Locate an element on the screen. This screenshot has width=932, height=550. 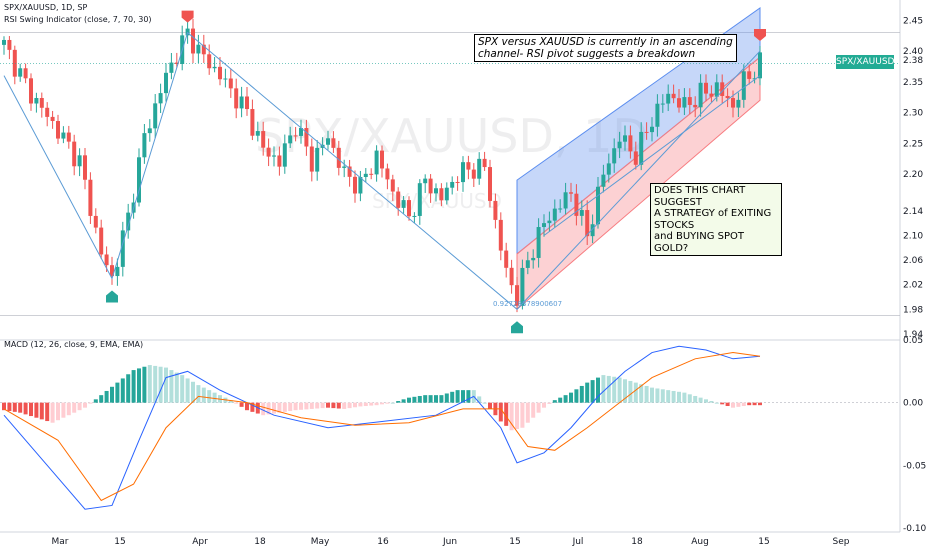
question-line-5: and BUYING SPOT is located at coordinates (699, 236).